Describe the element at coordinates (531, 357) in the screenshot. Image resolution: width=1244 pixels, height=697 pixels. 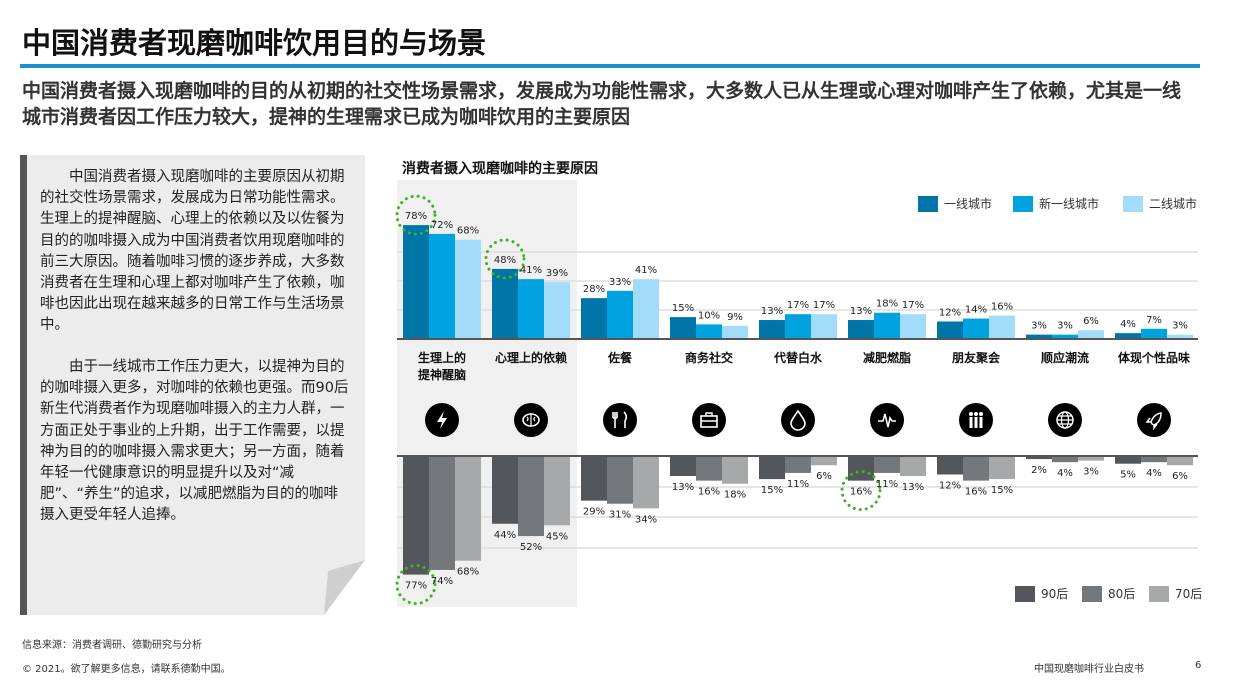
I see `category-label: 心理上的依赖` at that location.